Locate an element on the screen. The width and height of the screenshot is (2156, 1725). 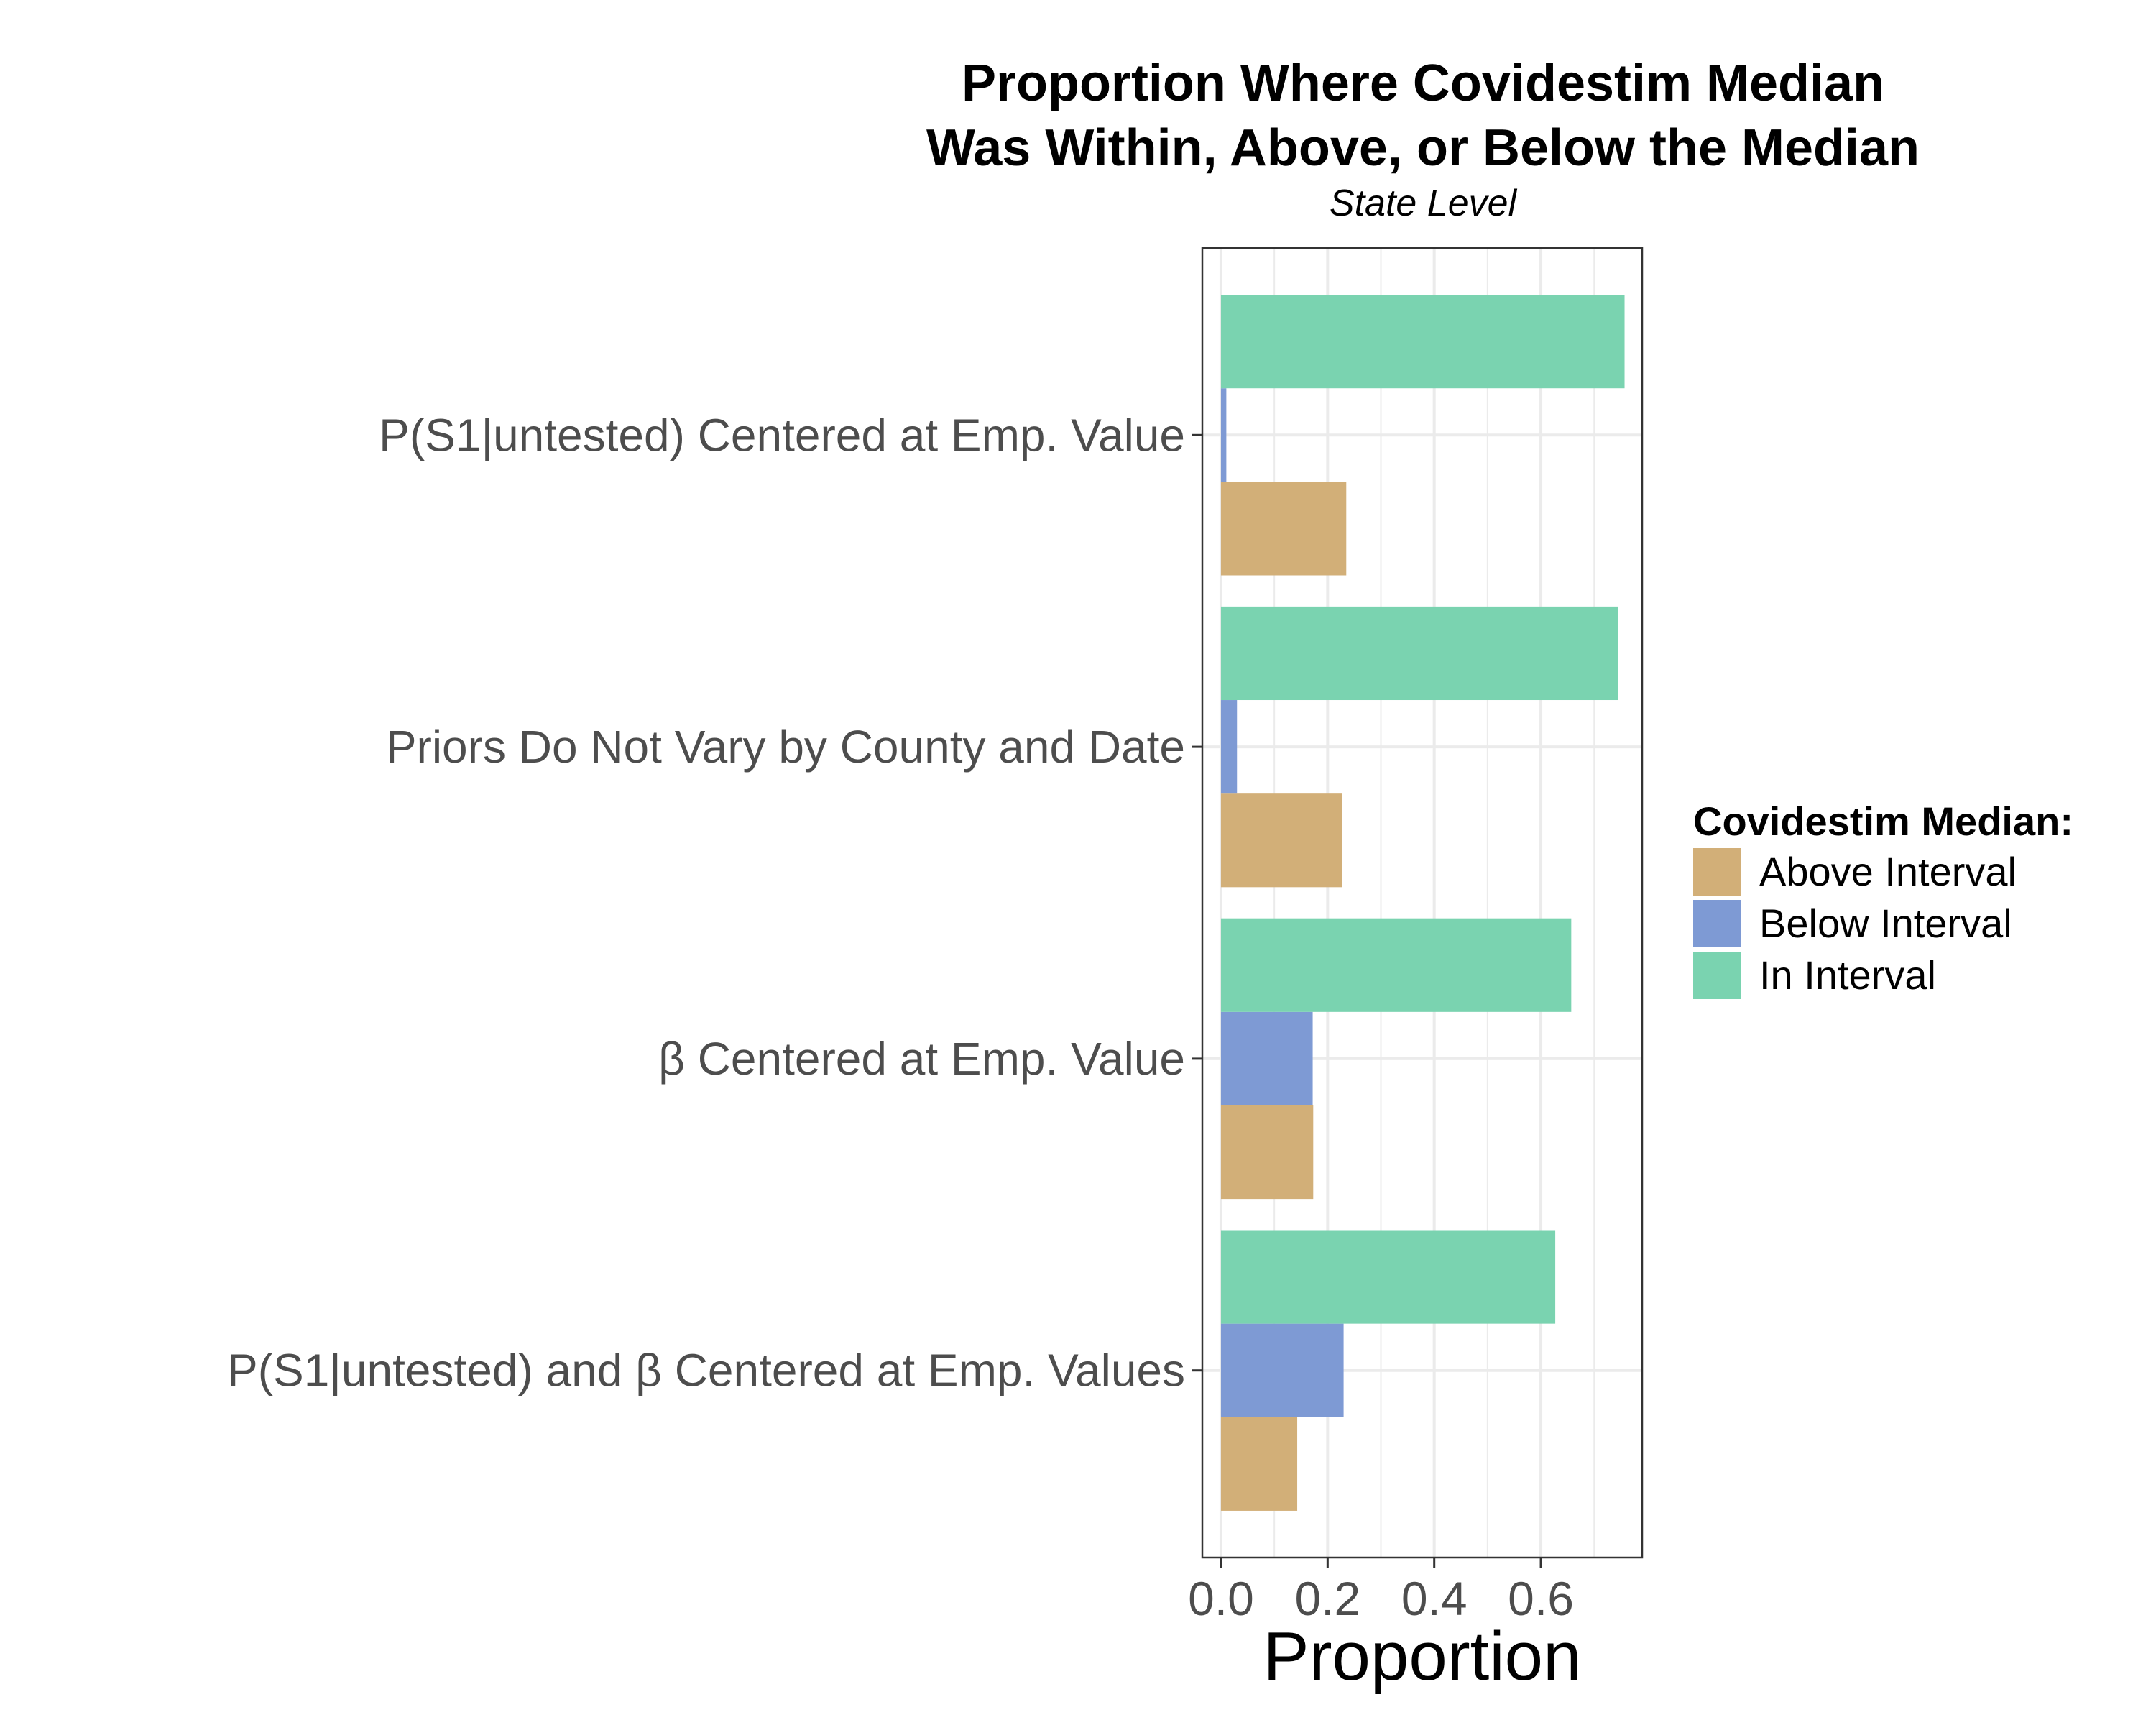
chart-subtitle: State Level is located at coordinates (1424, 203).